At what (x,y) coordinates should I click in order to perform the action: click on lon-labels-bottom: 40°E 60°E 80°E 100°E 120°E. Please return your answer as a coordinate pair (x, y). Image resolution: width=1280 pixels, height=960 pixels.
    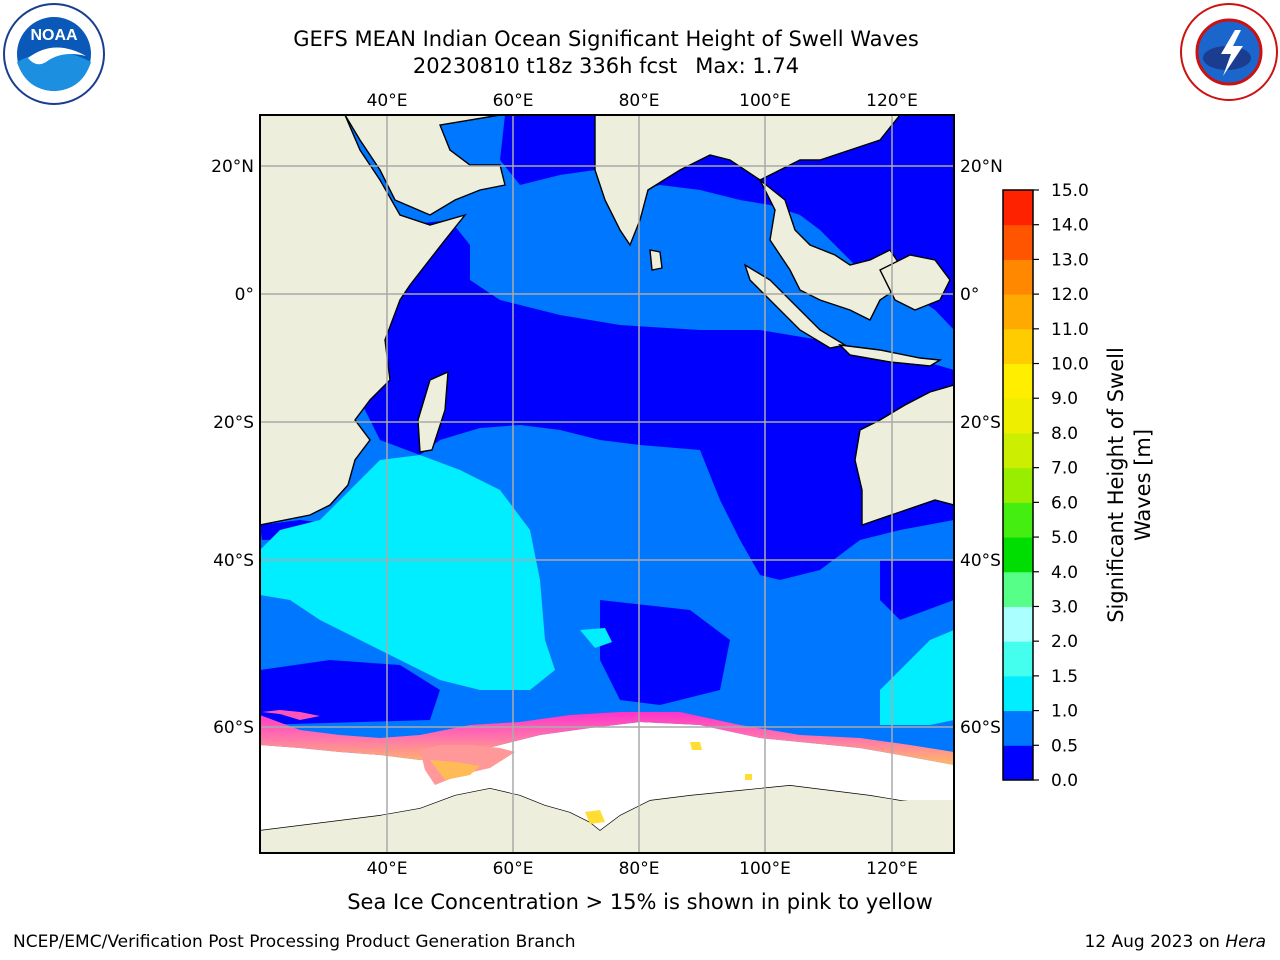
    Looking at the image, I should click on (642, 869).